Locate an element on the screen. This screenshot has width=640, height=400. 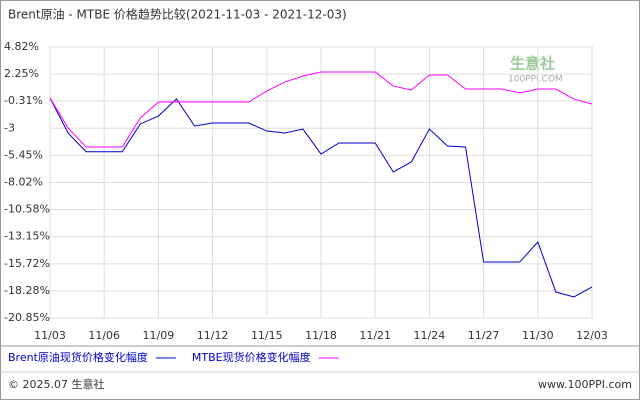
x-tick-label: 11/24 is located at coordinates (430, 335).